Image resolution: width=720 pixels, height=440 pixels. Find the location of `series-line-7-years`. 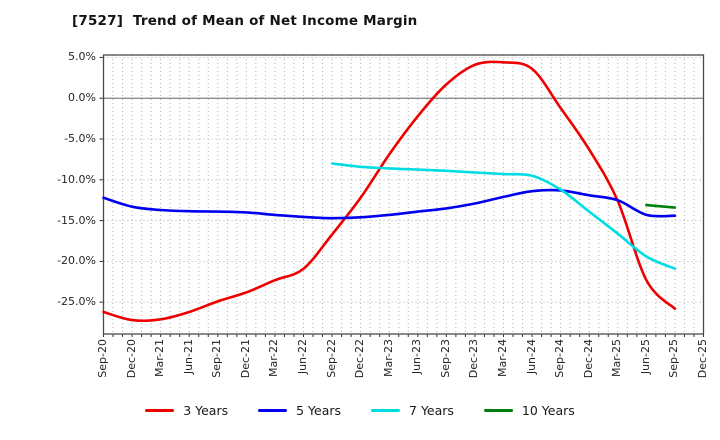

series-line-7-years is located at coordinates (503, 216).